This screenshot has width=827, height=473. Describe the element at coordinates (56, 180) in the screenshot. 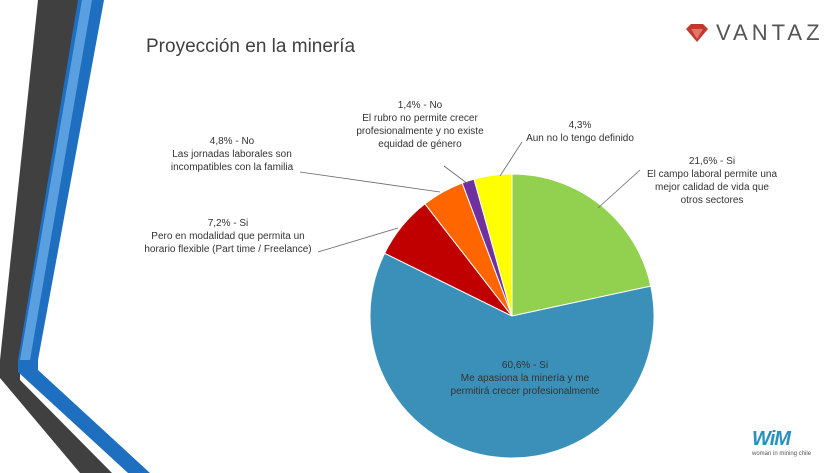

I see `stripe-blue-light` at that location.